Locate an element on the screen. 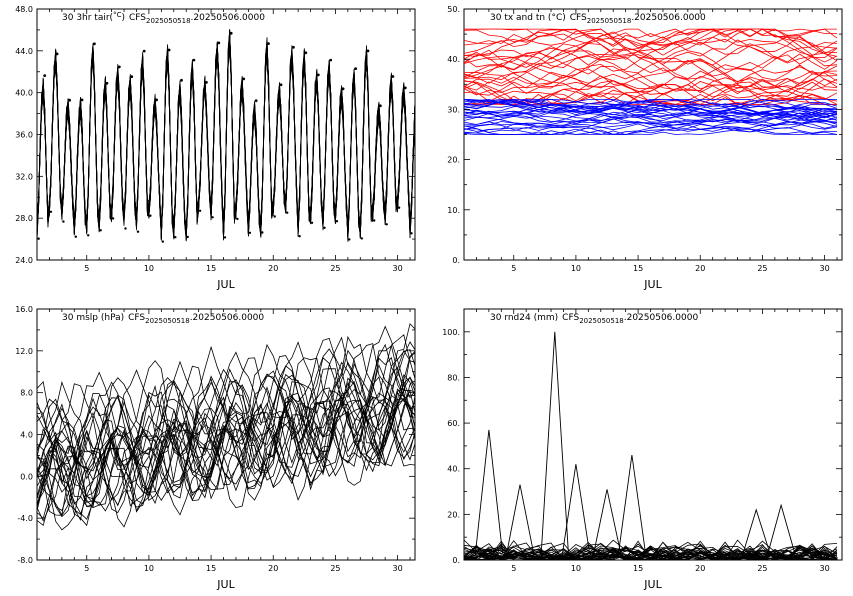  x-tick-label: 30 is located at coordinates (824, 268).